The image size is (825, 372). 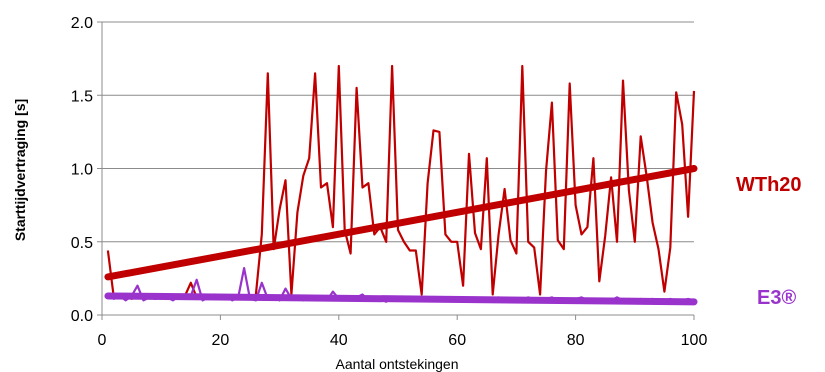 What do you see at coordinates (694, 340) in the screenshot?
I see `x-tick-label-5: 100` at bounding box center [694, 340].